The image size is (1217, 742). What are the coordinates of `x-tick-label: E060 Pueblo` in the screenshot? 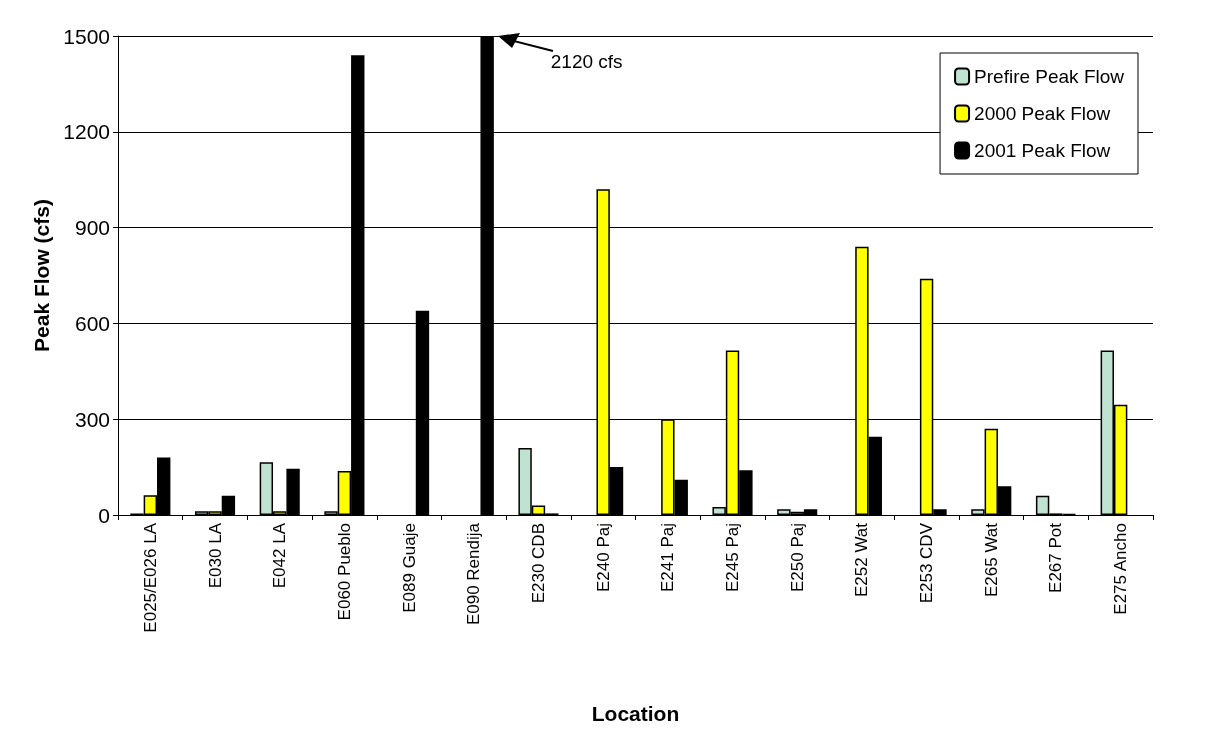 It's located at (344, 572).